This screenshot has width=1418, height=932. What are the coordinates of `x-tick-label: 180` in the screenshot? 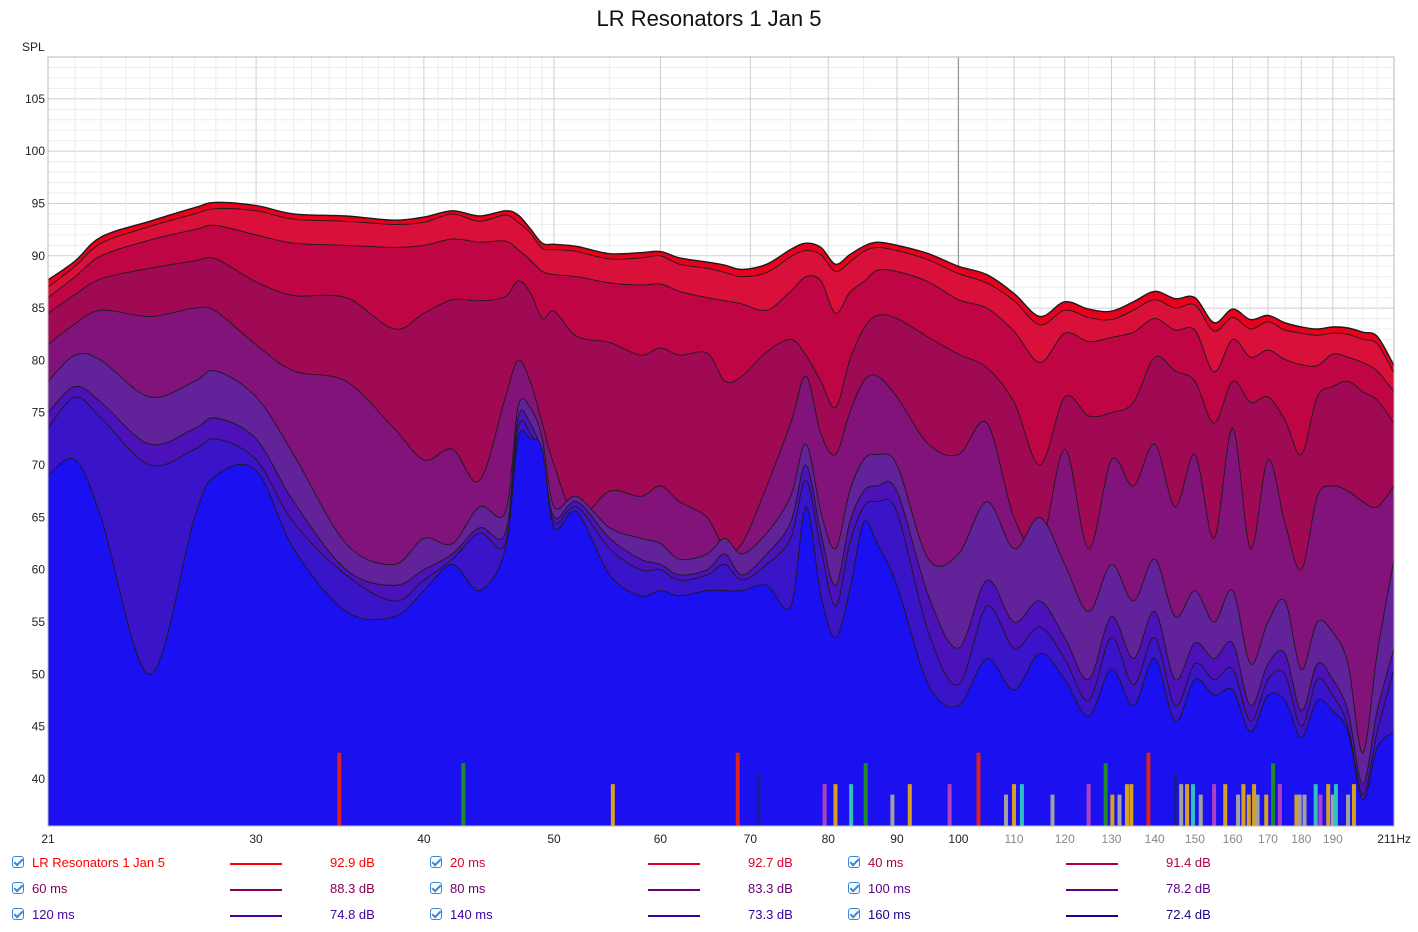 It's located at (1301, 839).